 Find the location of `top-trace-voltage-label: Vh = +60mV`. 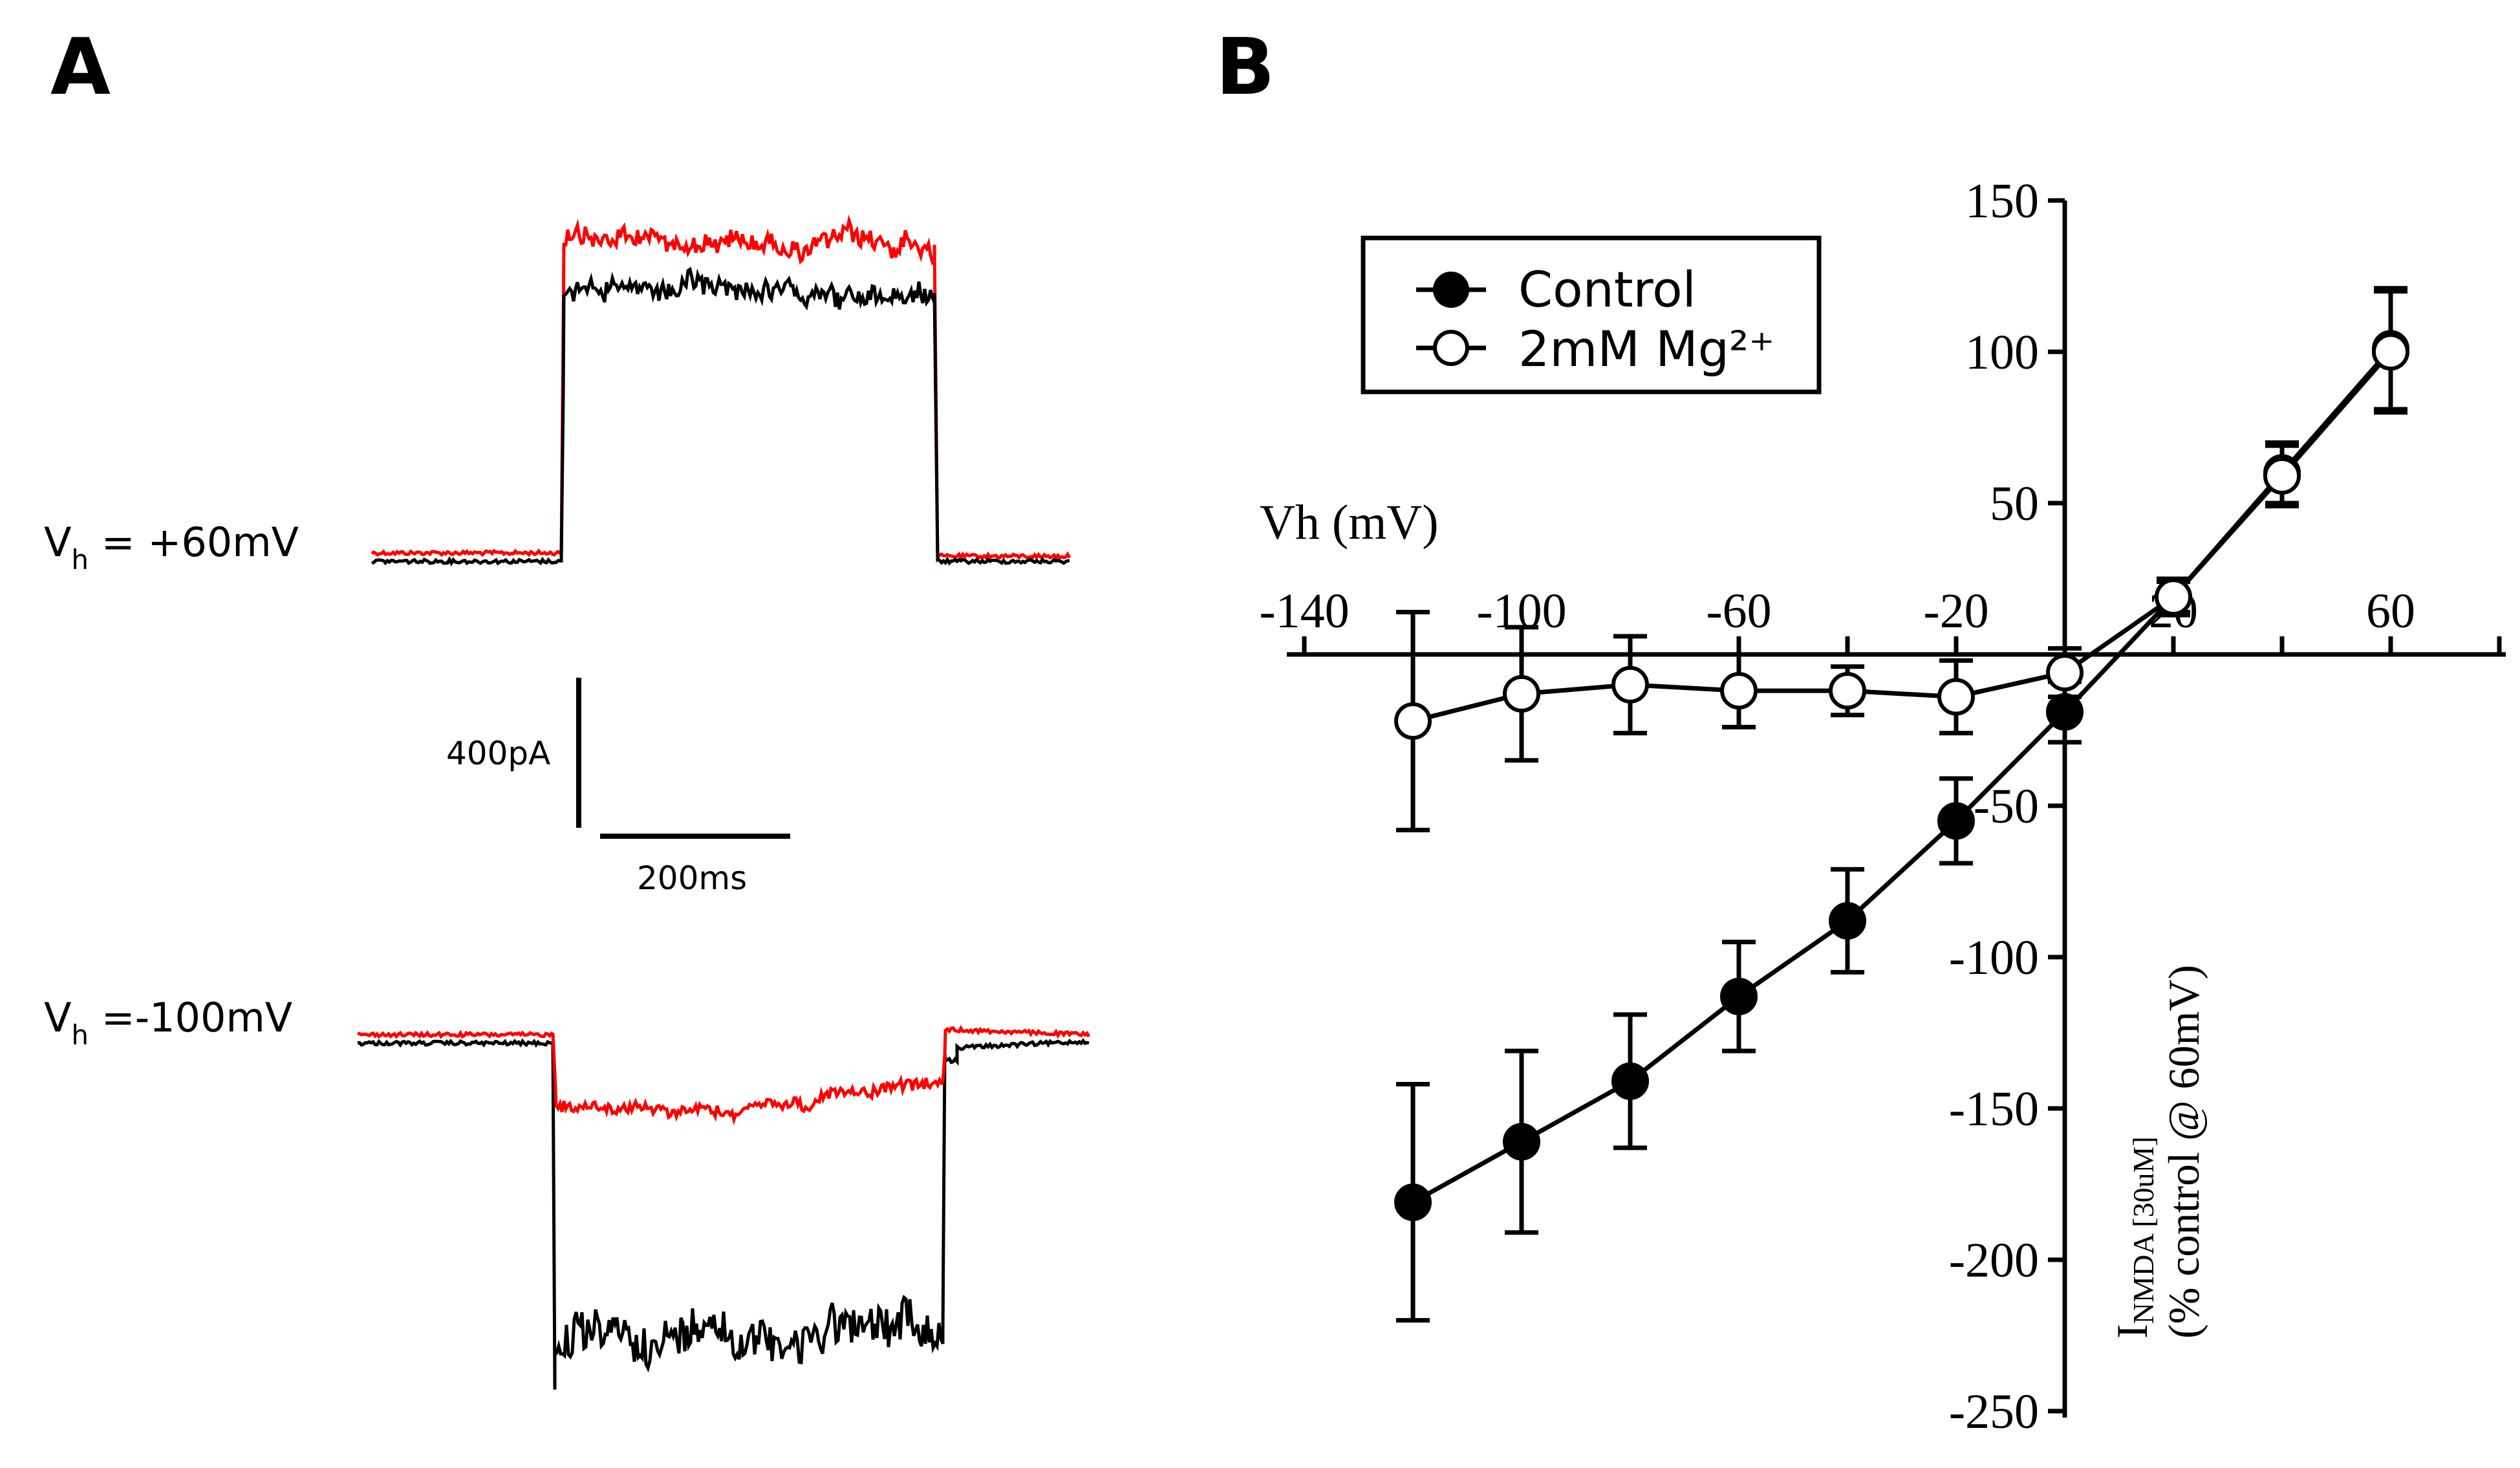

top-trace-voltage-label: Vh = +60mV is located at coordinates (172, 547).